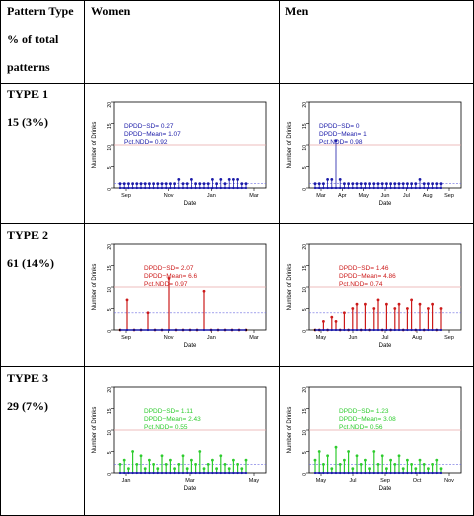 The width and height of the screenshot is (474, 516). I want to click on x-tick-label: Aug, so click(428, 196).